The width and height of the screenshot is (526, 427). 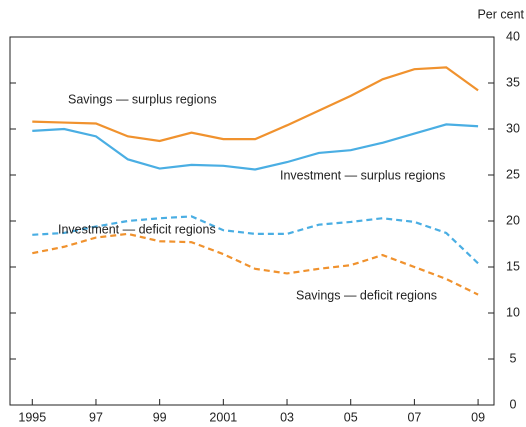 I want to click on y-tick-label: 40, so click(x=513, y=36).